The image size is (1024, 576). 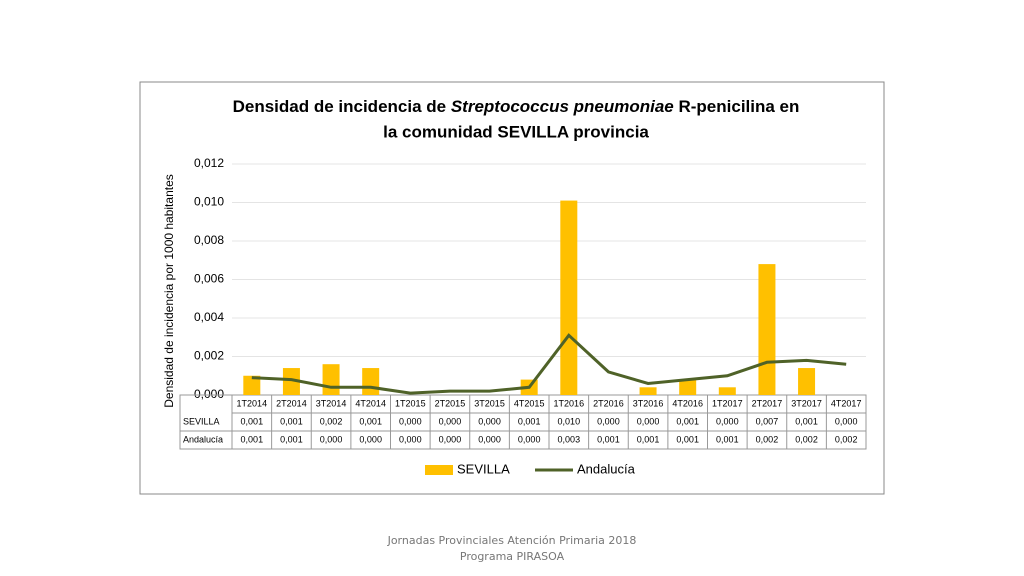 What do you see at coordinates (252, 403) in the screenshot?
I see `x-tick-label: 1T2014` at bounding box center [252, 403].